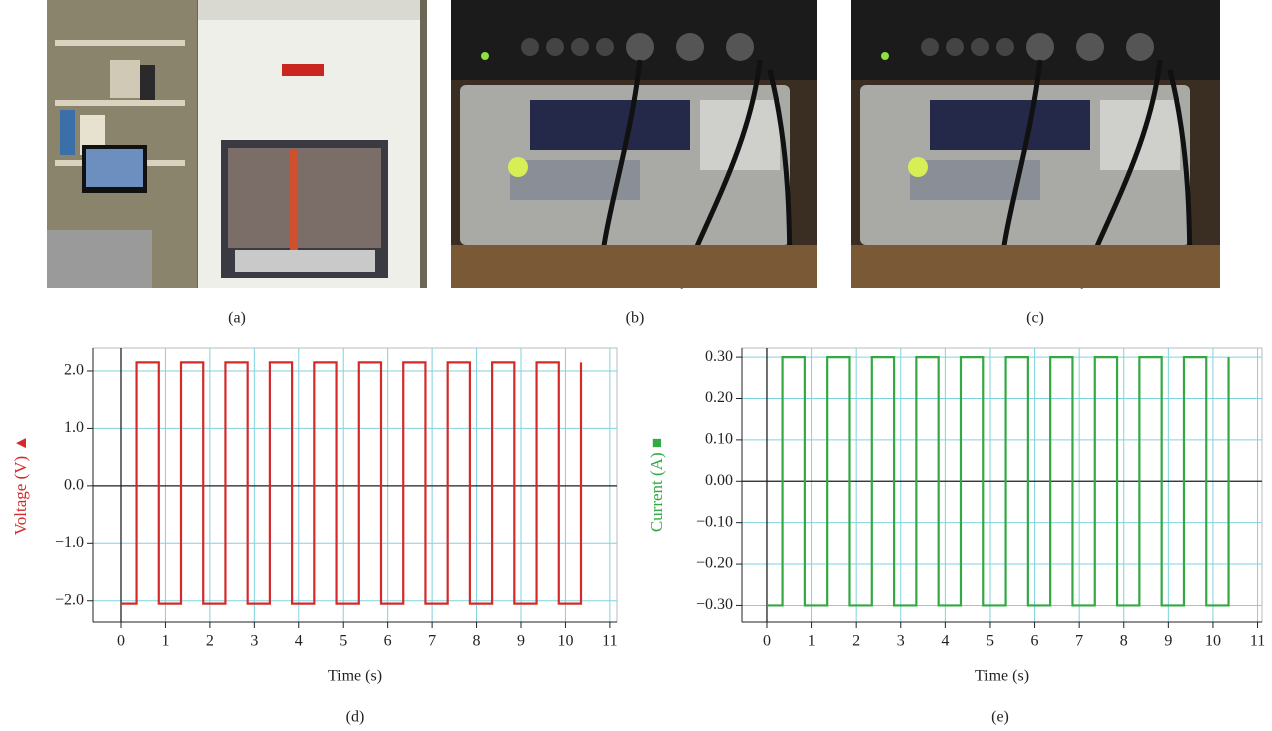  I want to click on panel-label: (b), so click(635, 318).